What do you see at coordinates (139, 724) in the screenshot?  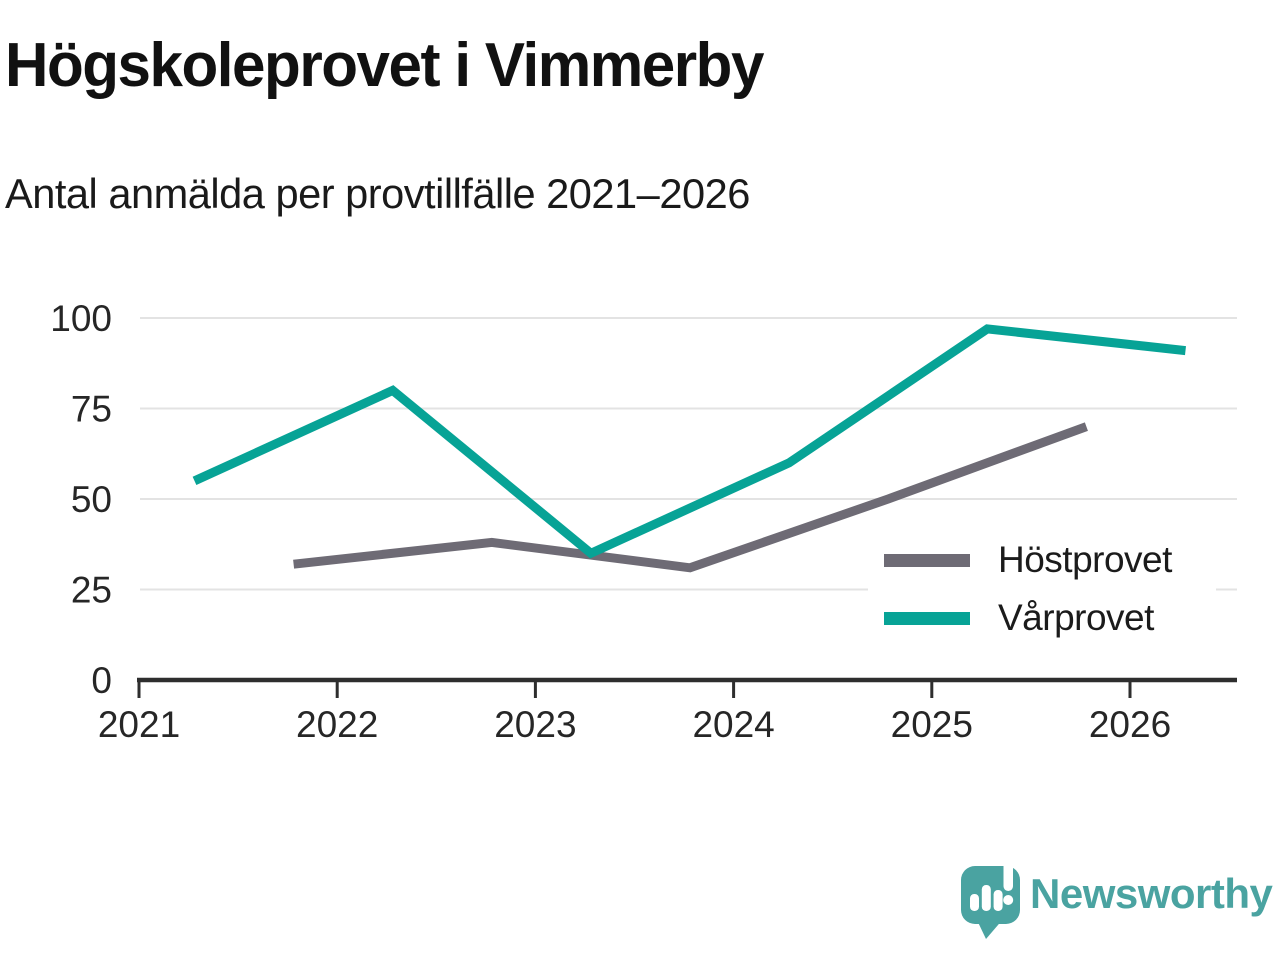 I see `x-tick-label: 2021` at bounding box center [139, 724].